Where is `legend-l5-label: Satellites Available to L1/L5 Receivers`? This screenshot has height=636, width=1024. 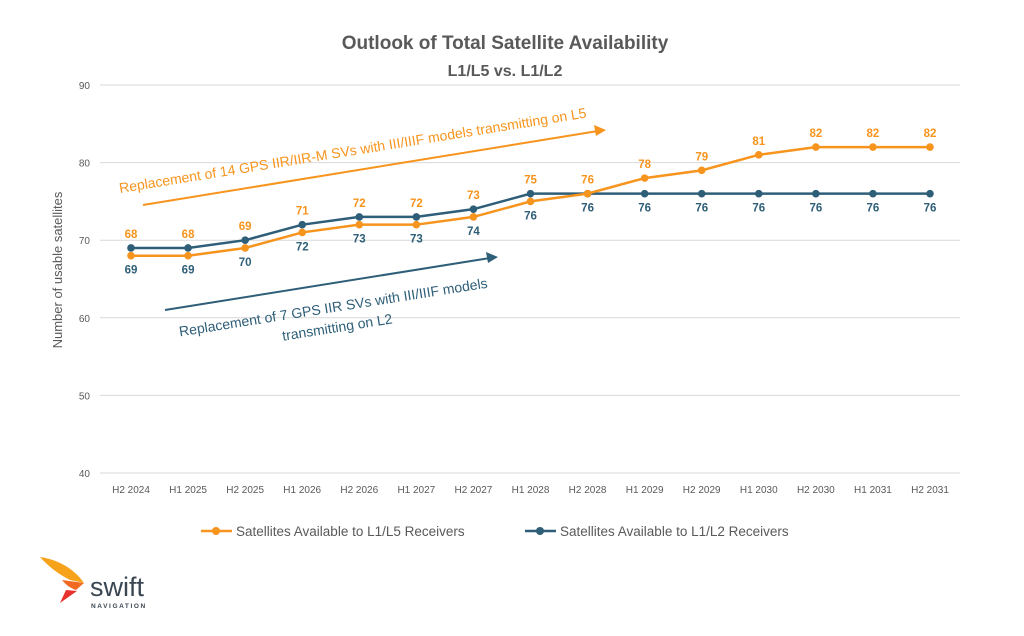
legend-l5-label: Satellites Available to L1/L5 Receivers is located at coordinates (350, 531).